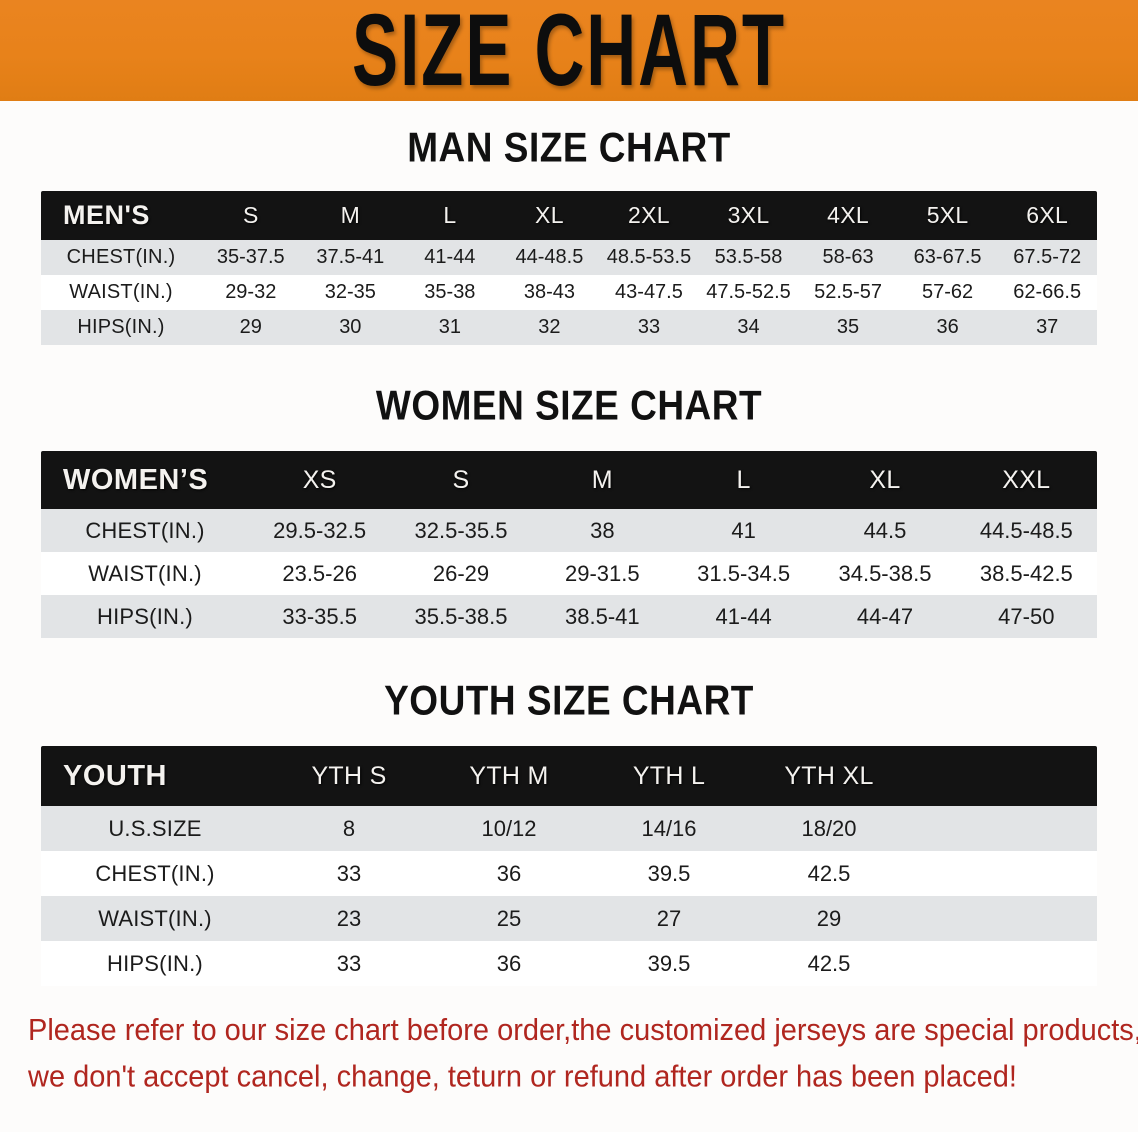 The image size is (1138, 1132). What do you see at coordinates (569, 700) in the screenshot?
I see `youth-section-title: YOUTH SIZE CHART` at bounding box center [569, 700].